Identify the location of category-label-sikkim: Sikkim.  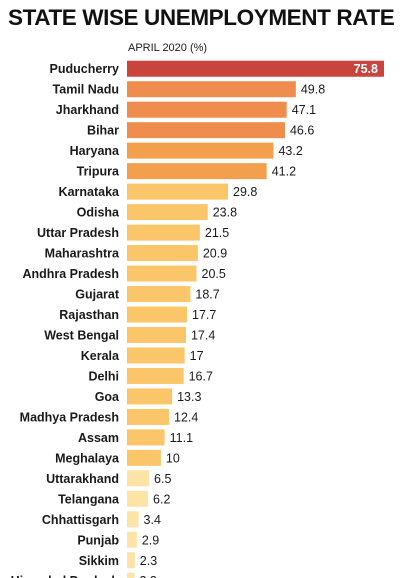
(99, 561).